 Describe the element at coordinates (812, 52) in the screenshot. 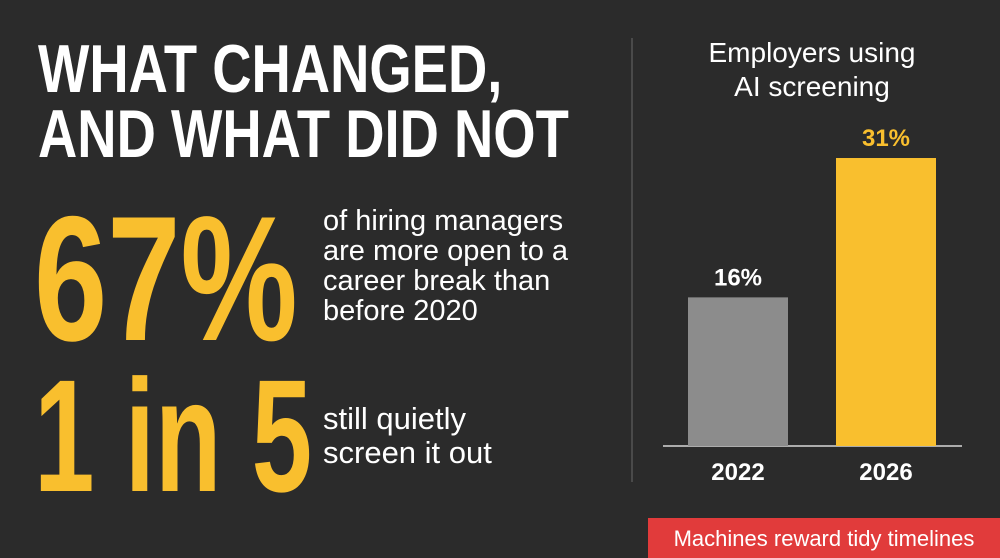

I see `chart-title: Employers using` at that location.